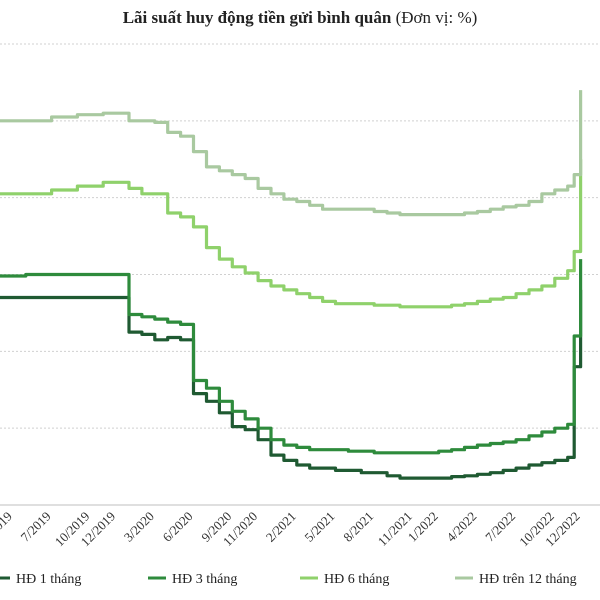  What do you see at coordinates (358, 527) in the screenshot?
I see `x-tick-label: 8/2021` at bounding box center [358, 527].